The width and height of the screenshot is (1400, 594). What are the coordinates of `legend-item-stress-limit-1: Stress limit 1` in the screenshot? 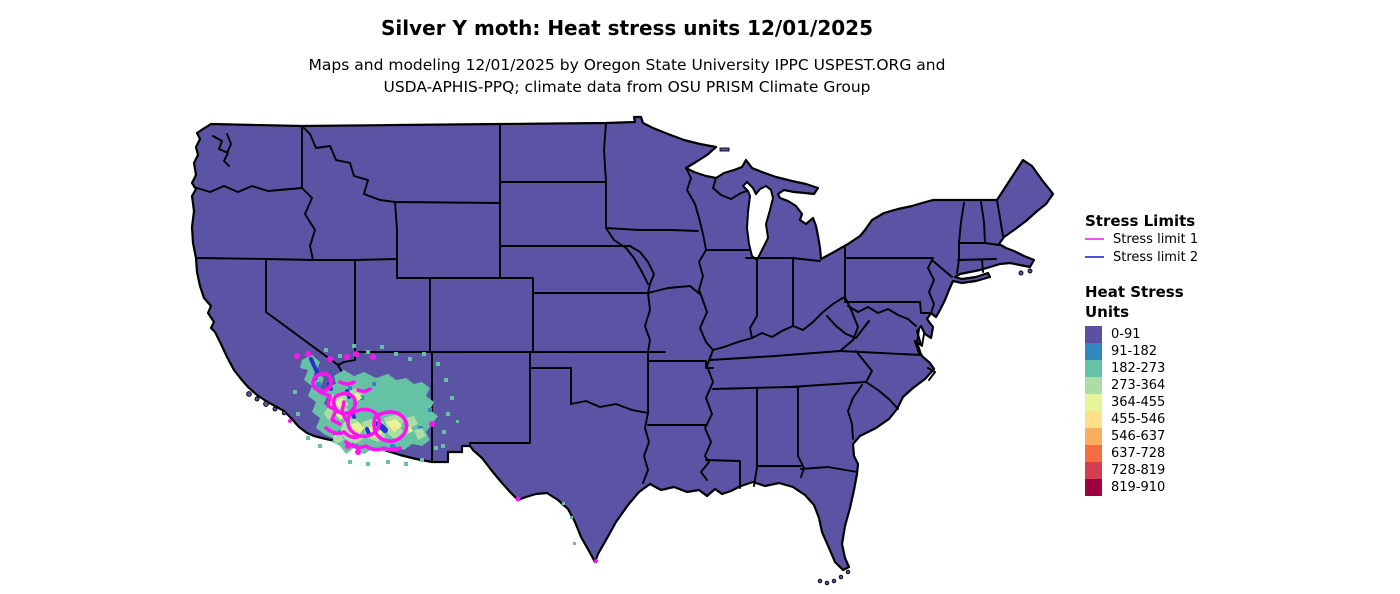 It's located at (1235, 239).